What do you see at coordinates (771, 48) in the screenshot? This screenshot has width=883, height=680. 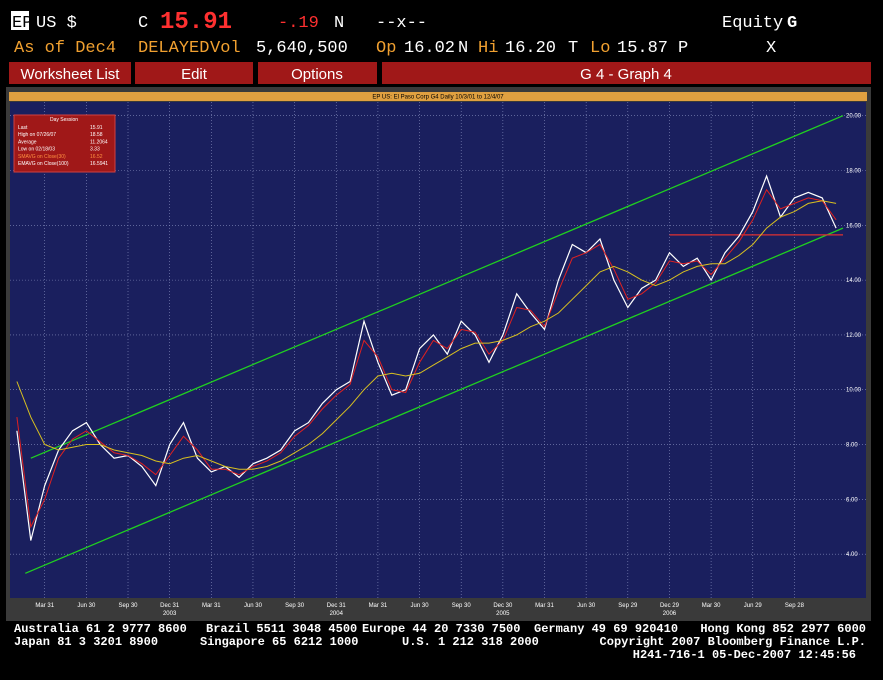 I see `close-x: X` at bounding box center [771, 48].